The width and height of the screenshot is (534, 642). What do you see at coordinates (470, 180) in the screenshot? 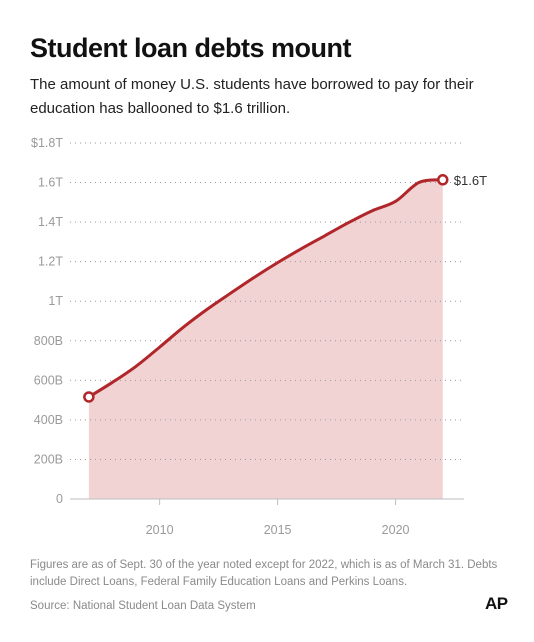
I see `end-value-label: $1.6T` at bounding box center [470, 180].